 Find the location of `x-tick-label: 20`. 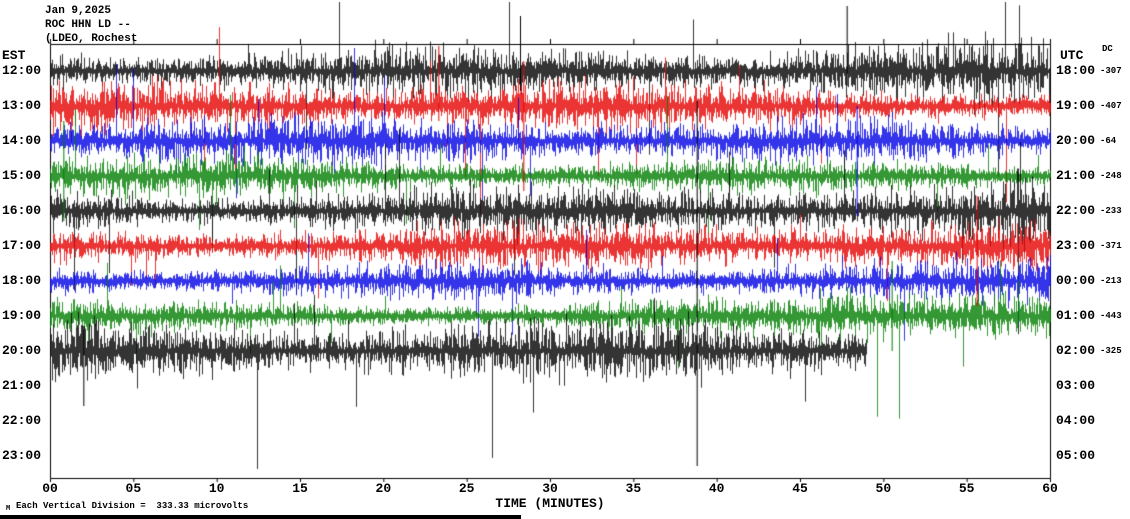

x-tick-label: 20 is located at coordinates (383, 488).